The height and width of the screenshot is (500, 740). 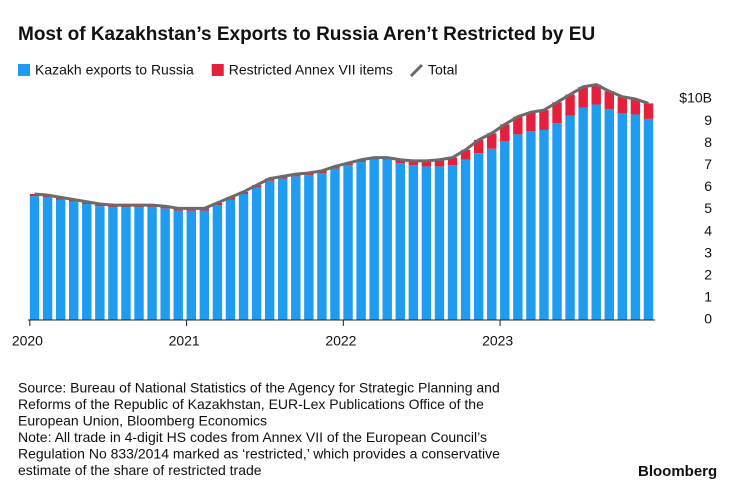 I want to click on y-tick-label: 2, so click(x=708, y=275).